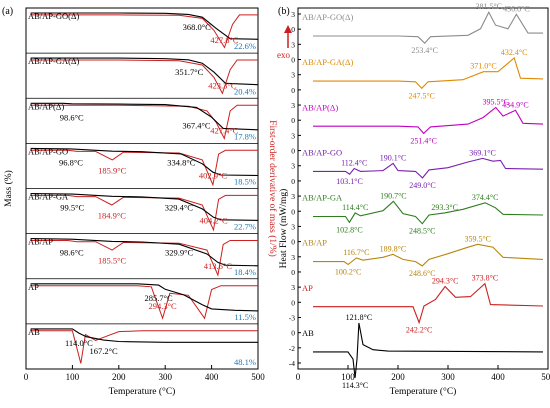 The image size is (550, 408). What do you see at coordinates (292, 348) in the screenshot?
I see `y-tick-label: -2` at bounding box center [292, 348].